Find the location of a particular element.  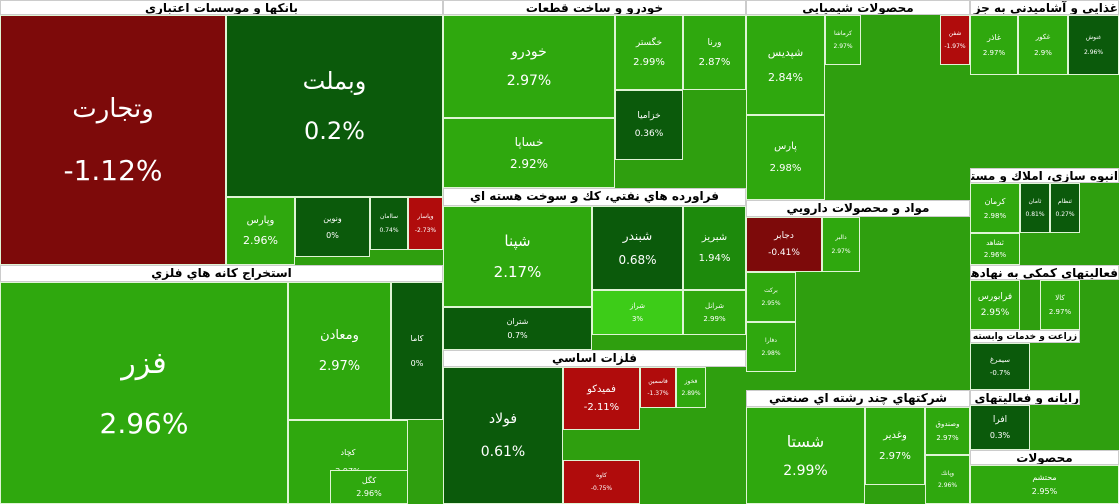

stock-symbol: شبندر is located at coordinates (637, 235).